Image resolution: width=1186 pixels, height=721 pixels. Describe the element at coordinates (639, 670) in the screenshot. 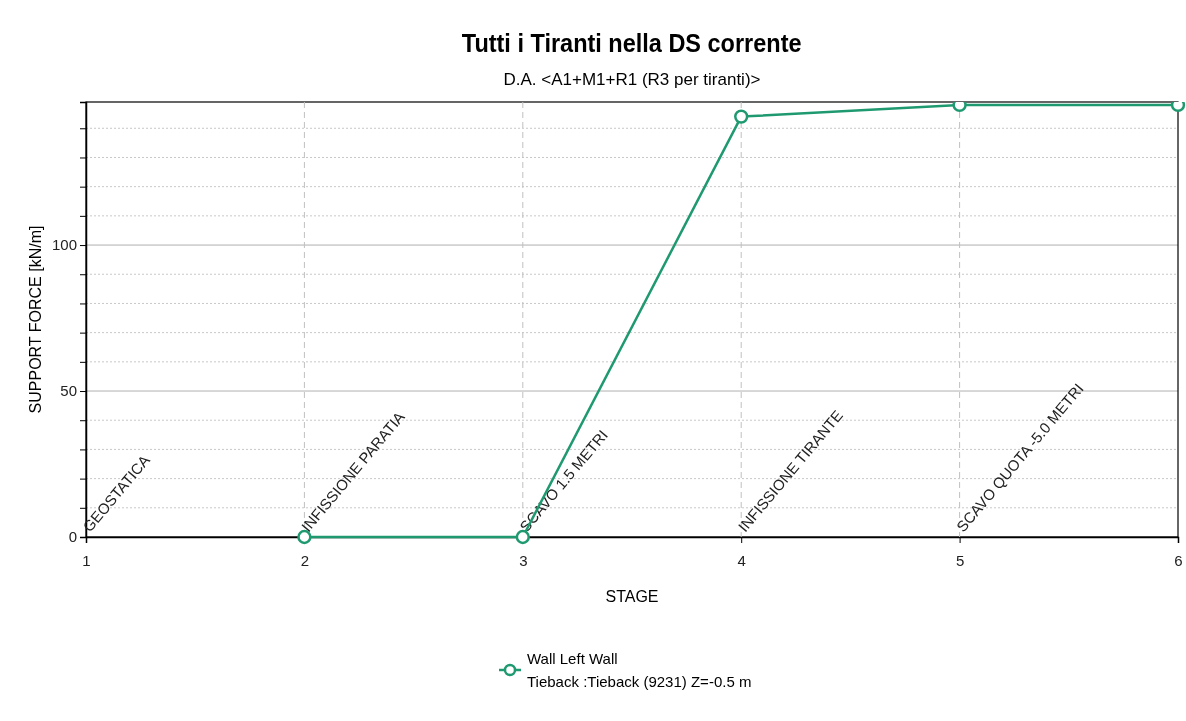

I see `legend-label: Wall Left Wall Tieback :Tieback (9231) Z=-0.5 m` at that location.